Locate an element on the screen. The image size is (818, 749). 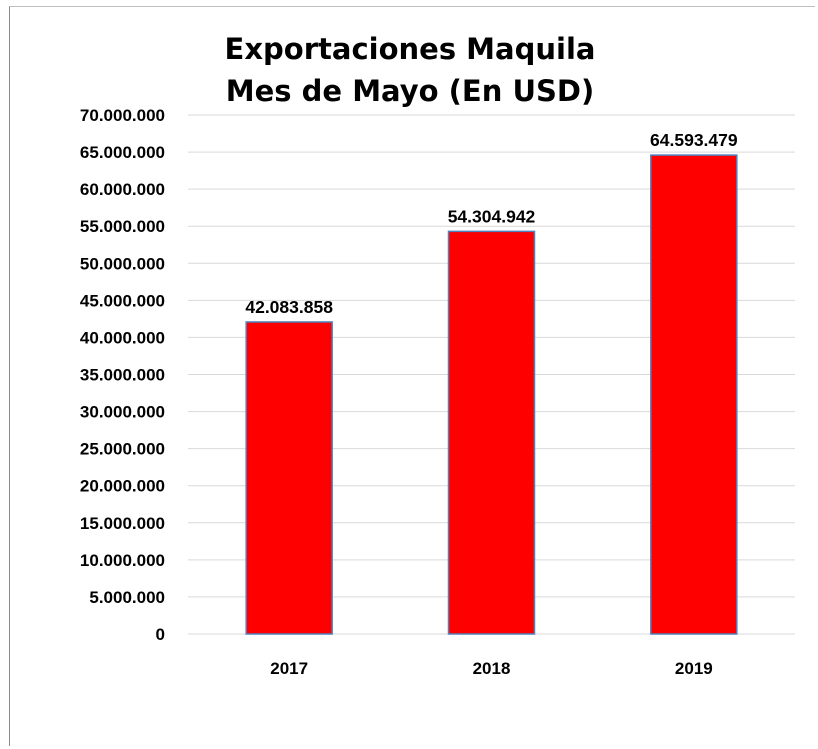
y-tick-label: 60.000.000 is located at coordinates (122, 189).